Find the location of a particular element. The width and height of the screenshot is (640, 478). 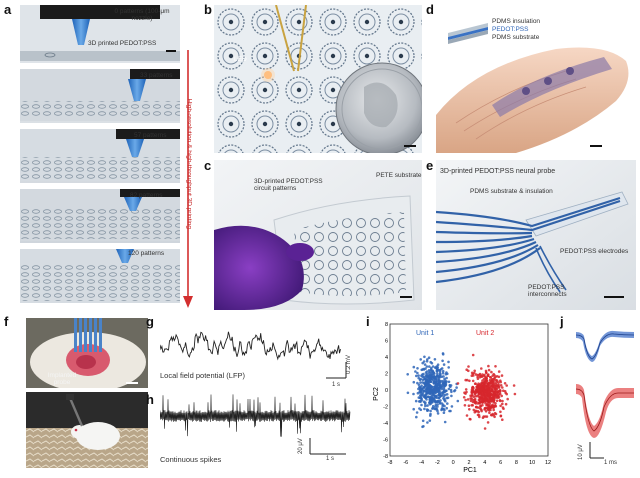

x-tick-label: 0 is located at coordinates (453, 463).